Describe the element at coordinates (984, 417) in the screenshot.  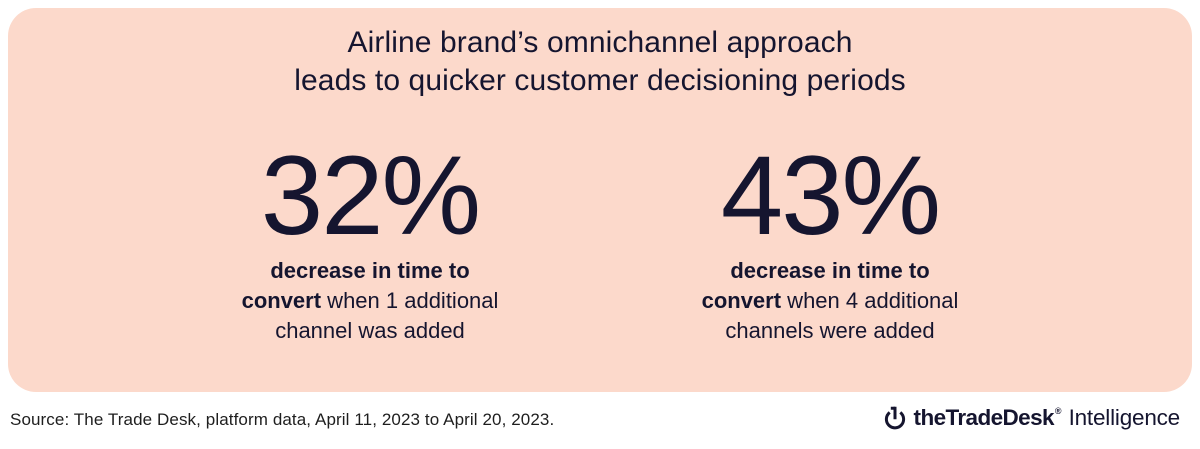
I see `brand-wordmark: theTradeDesk` at that location.